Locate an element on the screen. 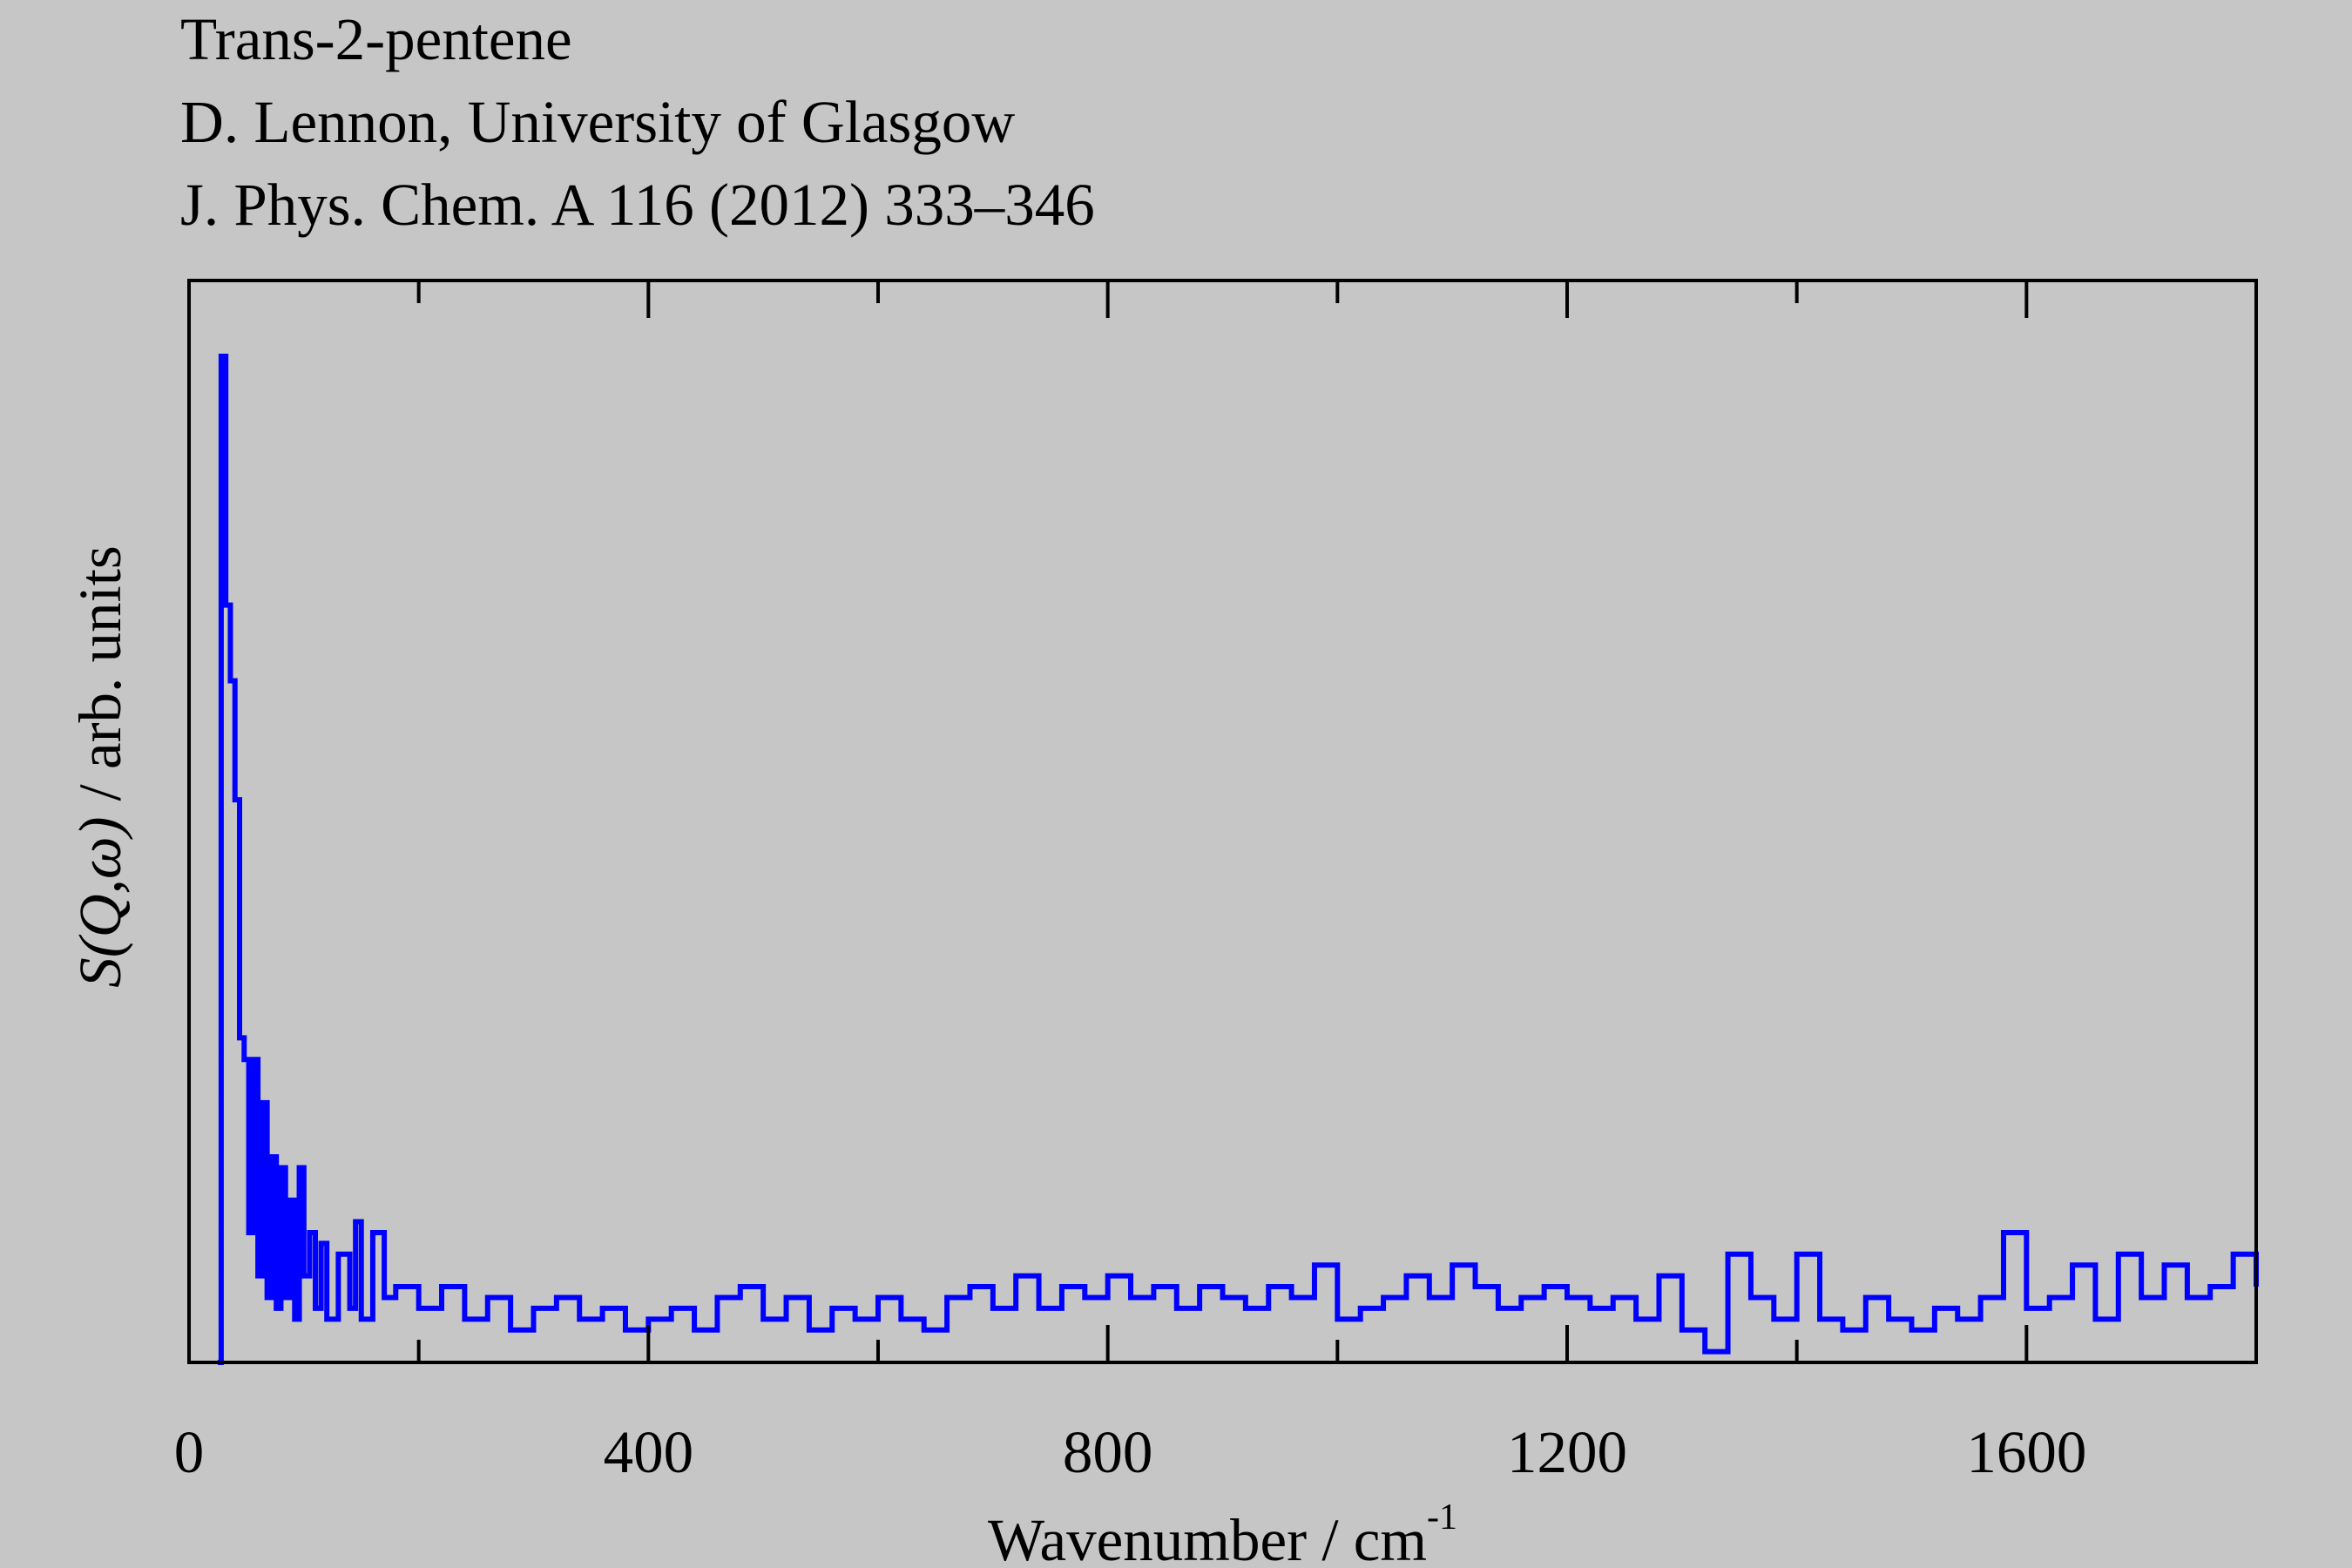 This screenshot has height=1568, width=2352. title-line: D. Lennon, University of Glasgow is located at coordinates (597, 122).